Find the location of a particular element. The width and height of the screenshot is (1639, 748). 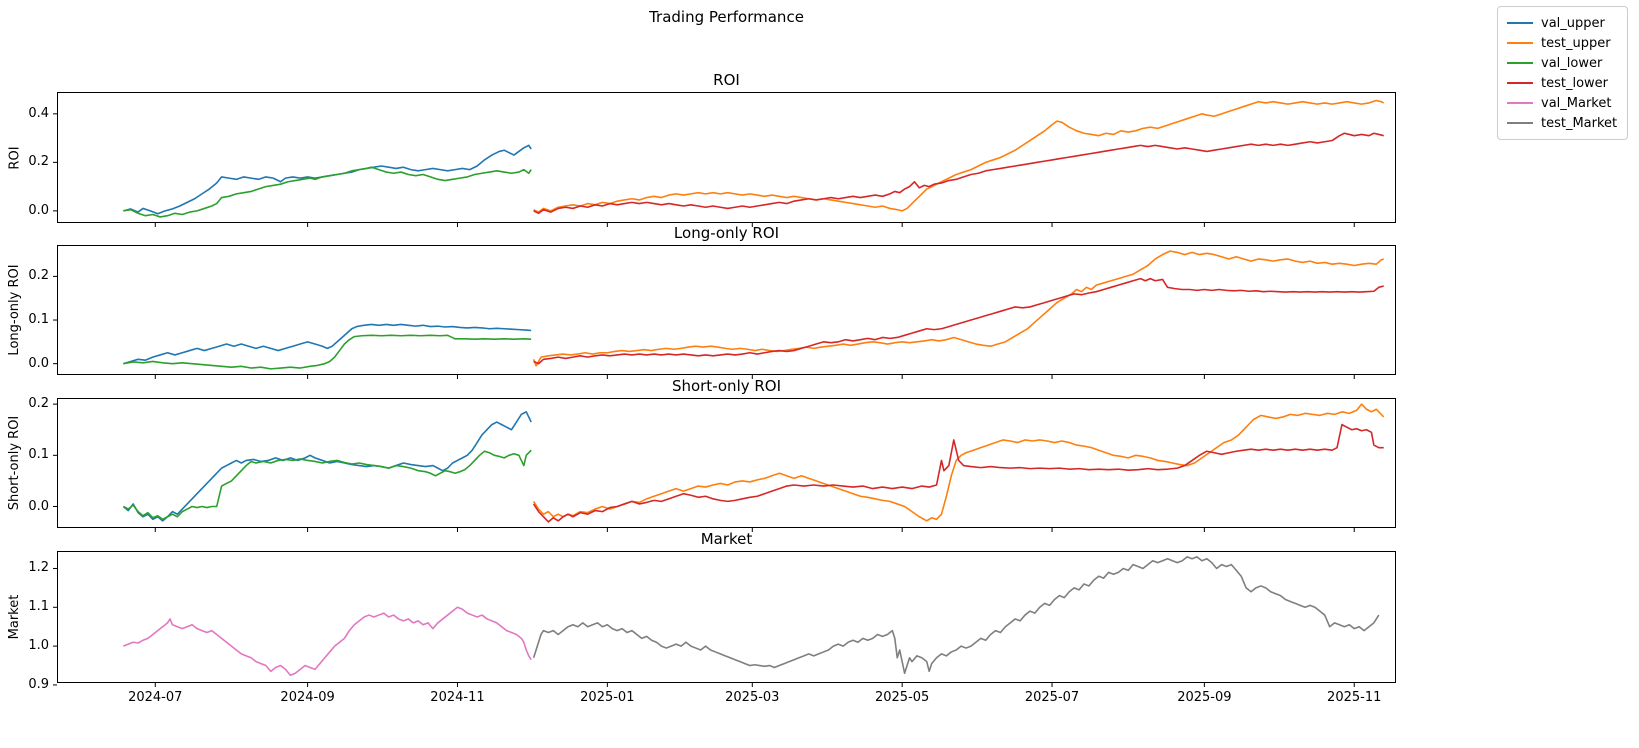

subplot-title-long-only-roi: Long-only ROI is located at coordinates (726, 233).